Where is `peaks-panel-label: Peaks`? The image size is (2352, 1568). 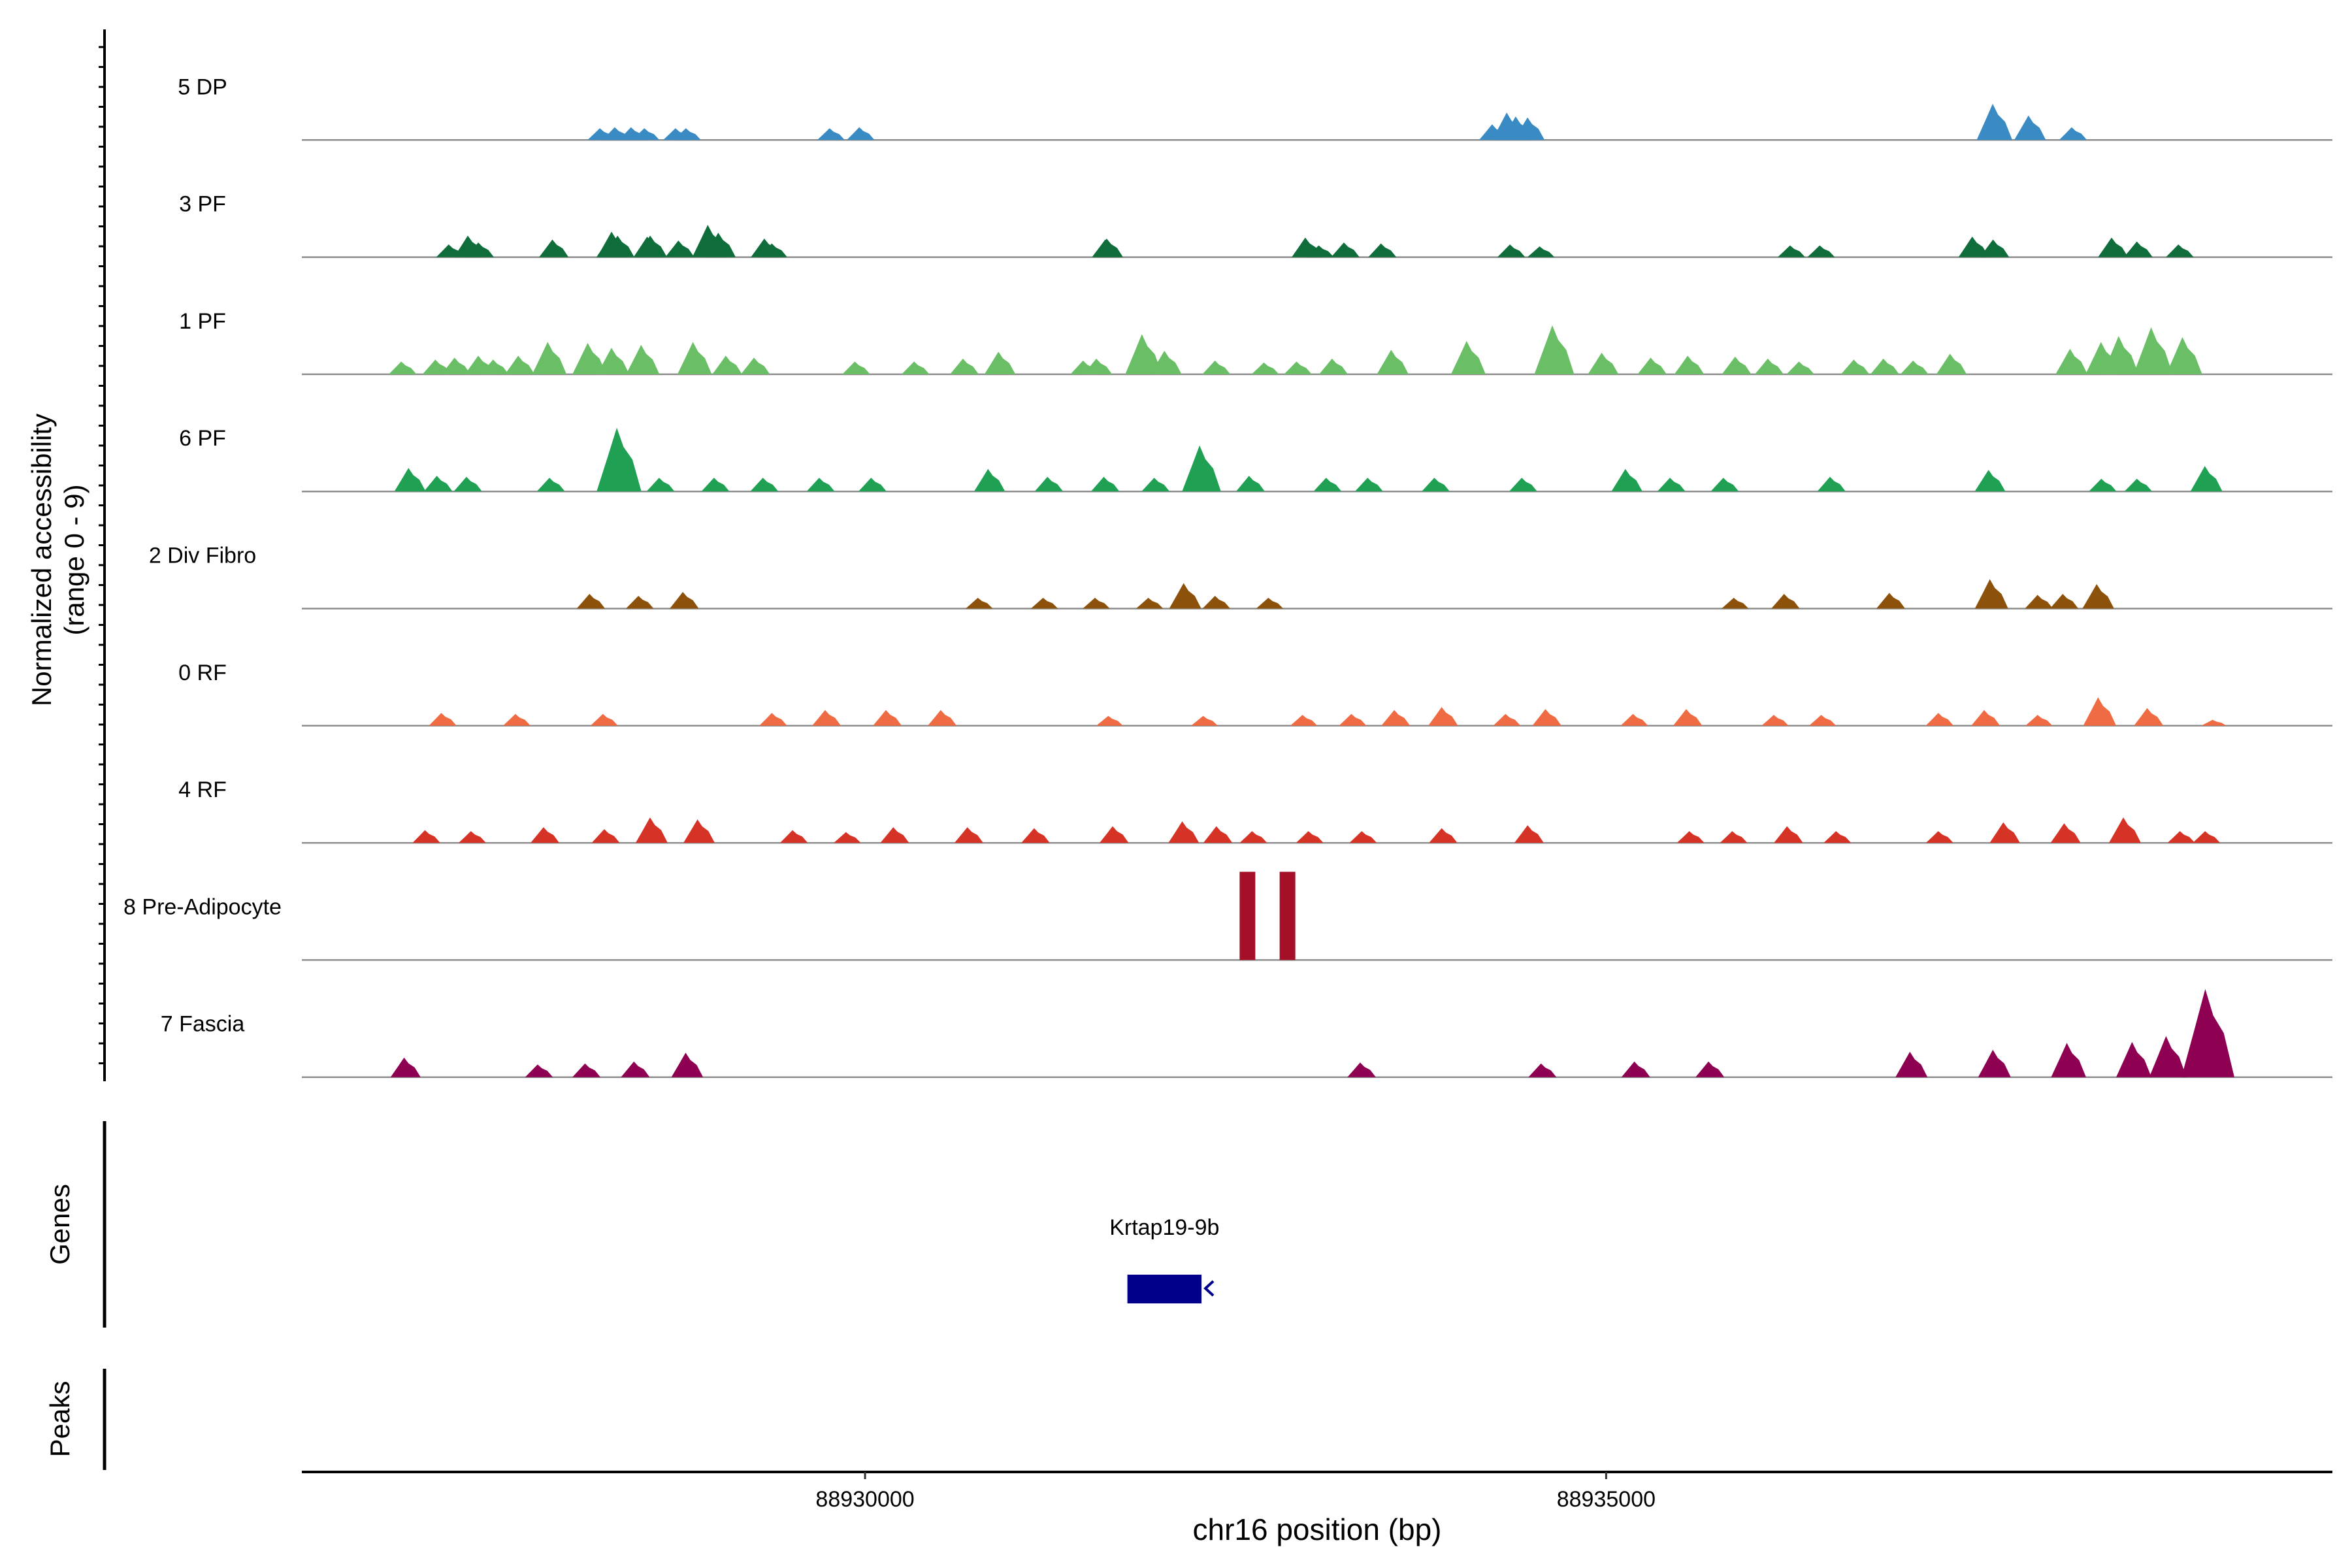 peaks-panel-label: Peaks is located at coordinates (59, 1419).